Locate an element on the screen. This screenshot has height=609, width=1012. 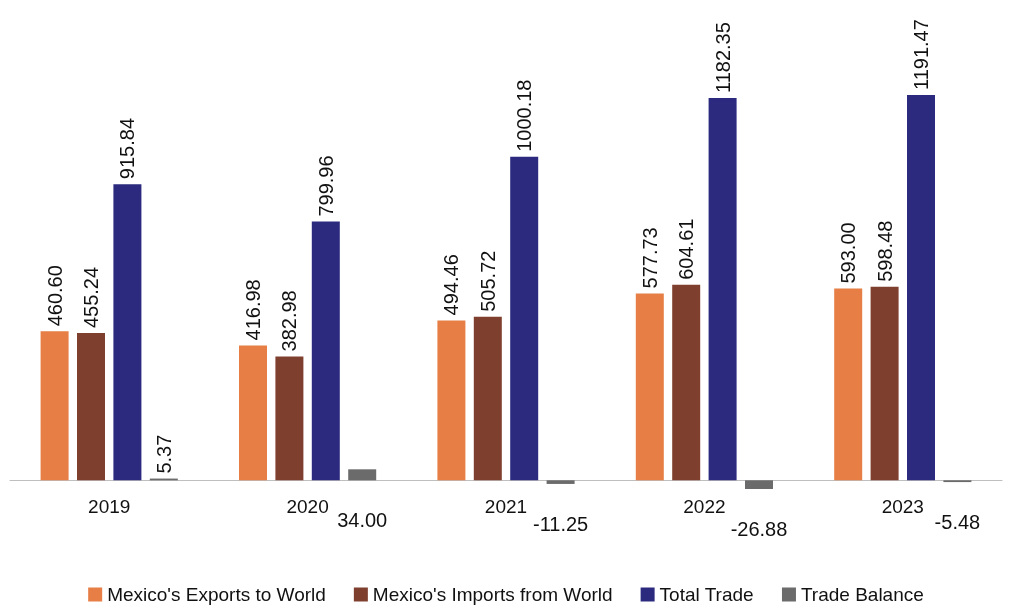
data-label: 382.98 is located at coordinates (289, 321).